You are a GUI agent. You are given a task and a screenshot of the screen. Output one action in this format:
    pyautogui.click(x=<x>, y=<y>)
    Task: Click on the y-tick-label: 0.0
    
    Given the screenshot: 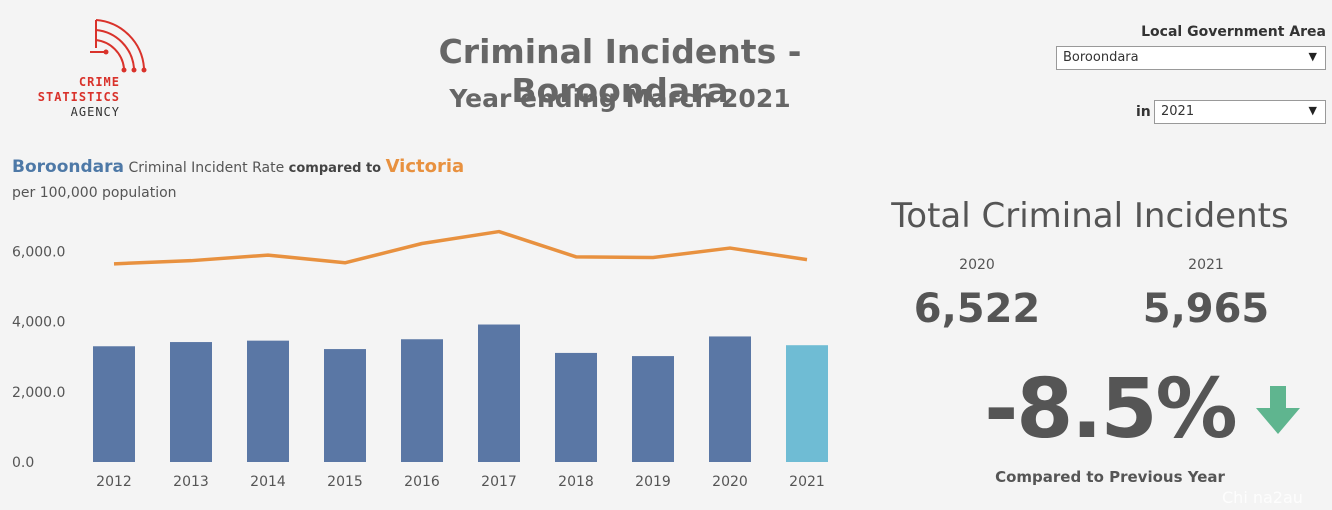 What is the action you would take?
    pyautogui.click(x=23, y=463)
    